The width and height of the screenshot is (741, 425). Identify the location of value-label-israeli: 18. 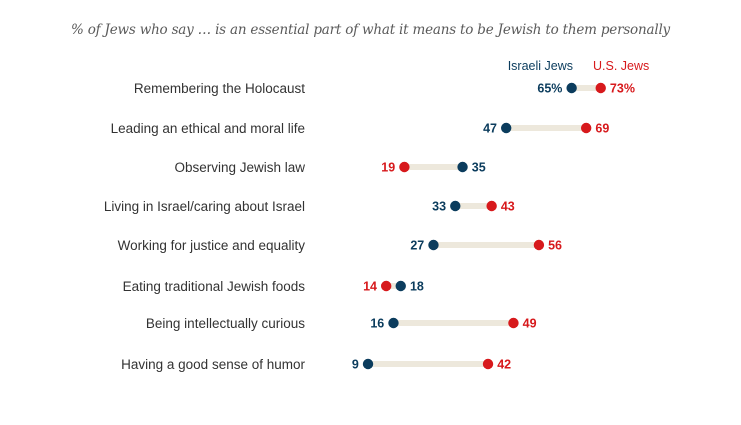
(417, 287).